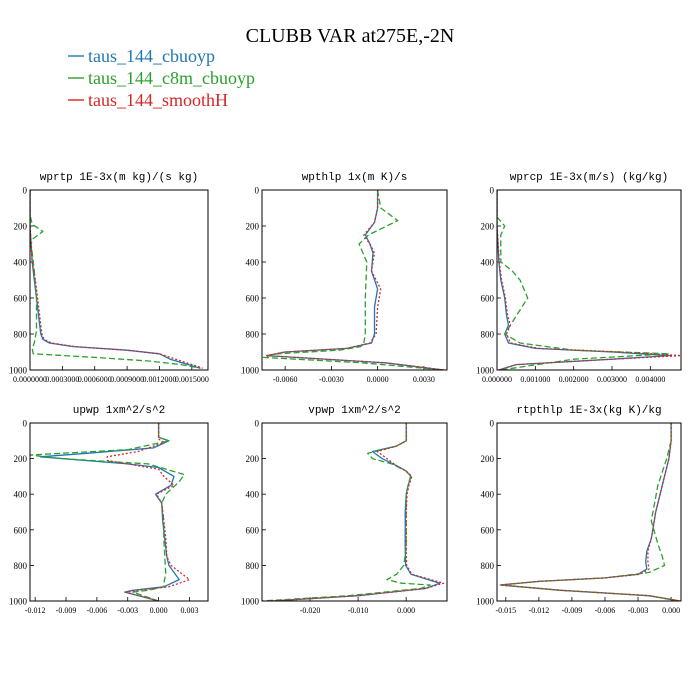 The height and width of the screenshot is (700, 700). Describe the element at coordinates (257, 191) in the screenshot. I see `panel-1-ytick-label-0: 0` at that location.